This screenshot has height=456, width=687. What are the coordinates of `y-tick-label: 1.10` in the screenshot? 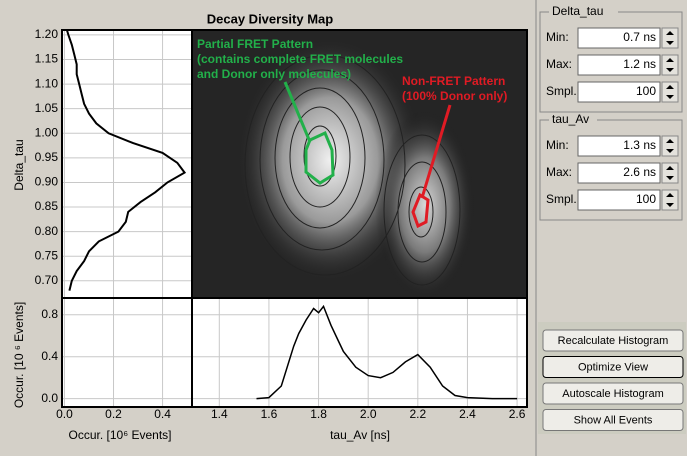 It's located at (47, 83).